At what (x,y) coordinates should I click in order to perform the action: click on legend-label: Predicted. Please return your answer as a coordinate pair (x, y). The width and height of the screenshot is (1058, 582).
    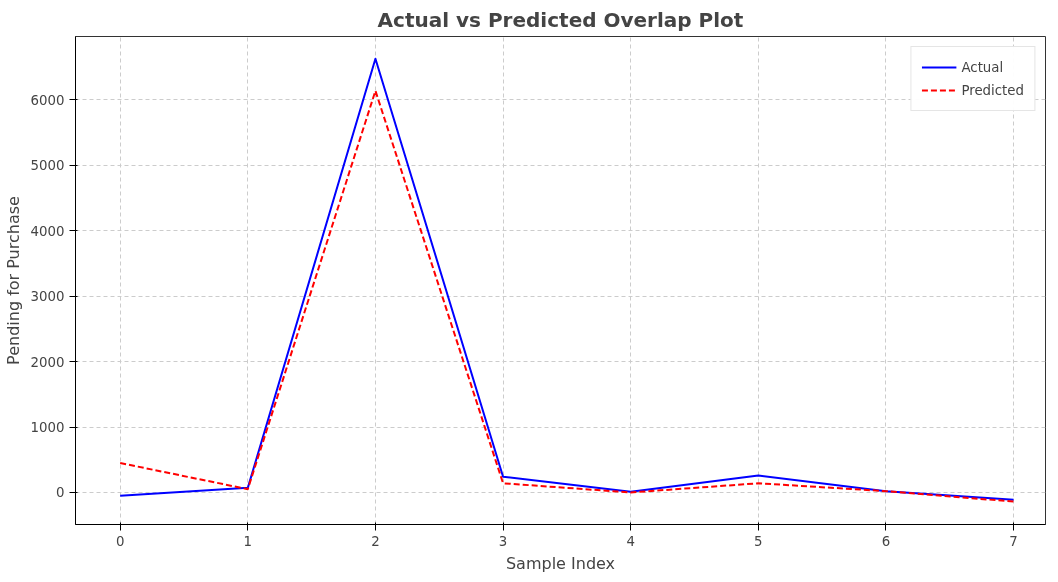
    Looking at the image, I should click on (992, 90).